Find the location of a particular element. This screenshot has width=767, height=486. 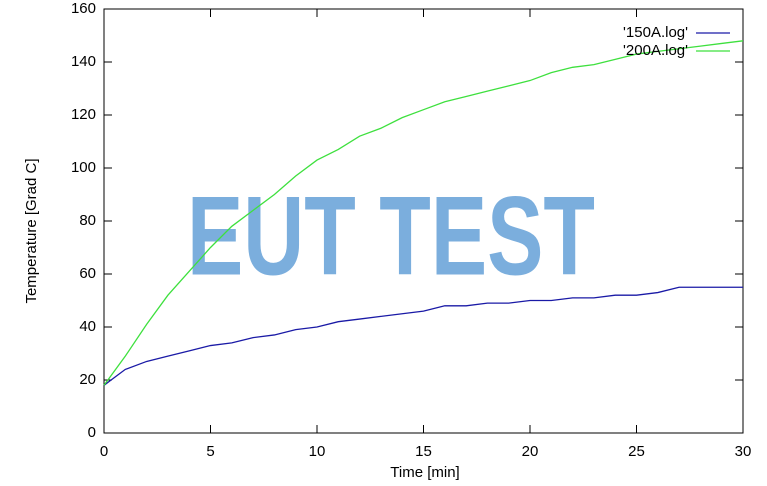

y-tick-label: 160 is located at coordinates (83, 8).